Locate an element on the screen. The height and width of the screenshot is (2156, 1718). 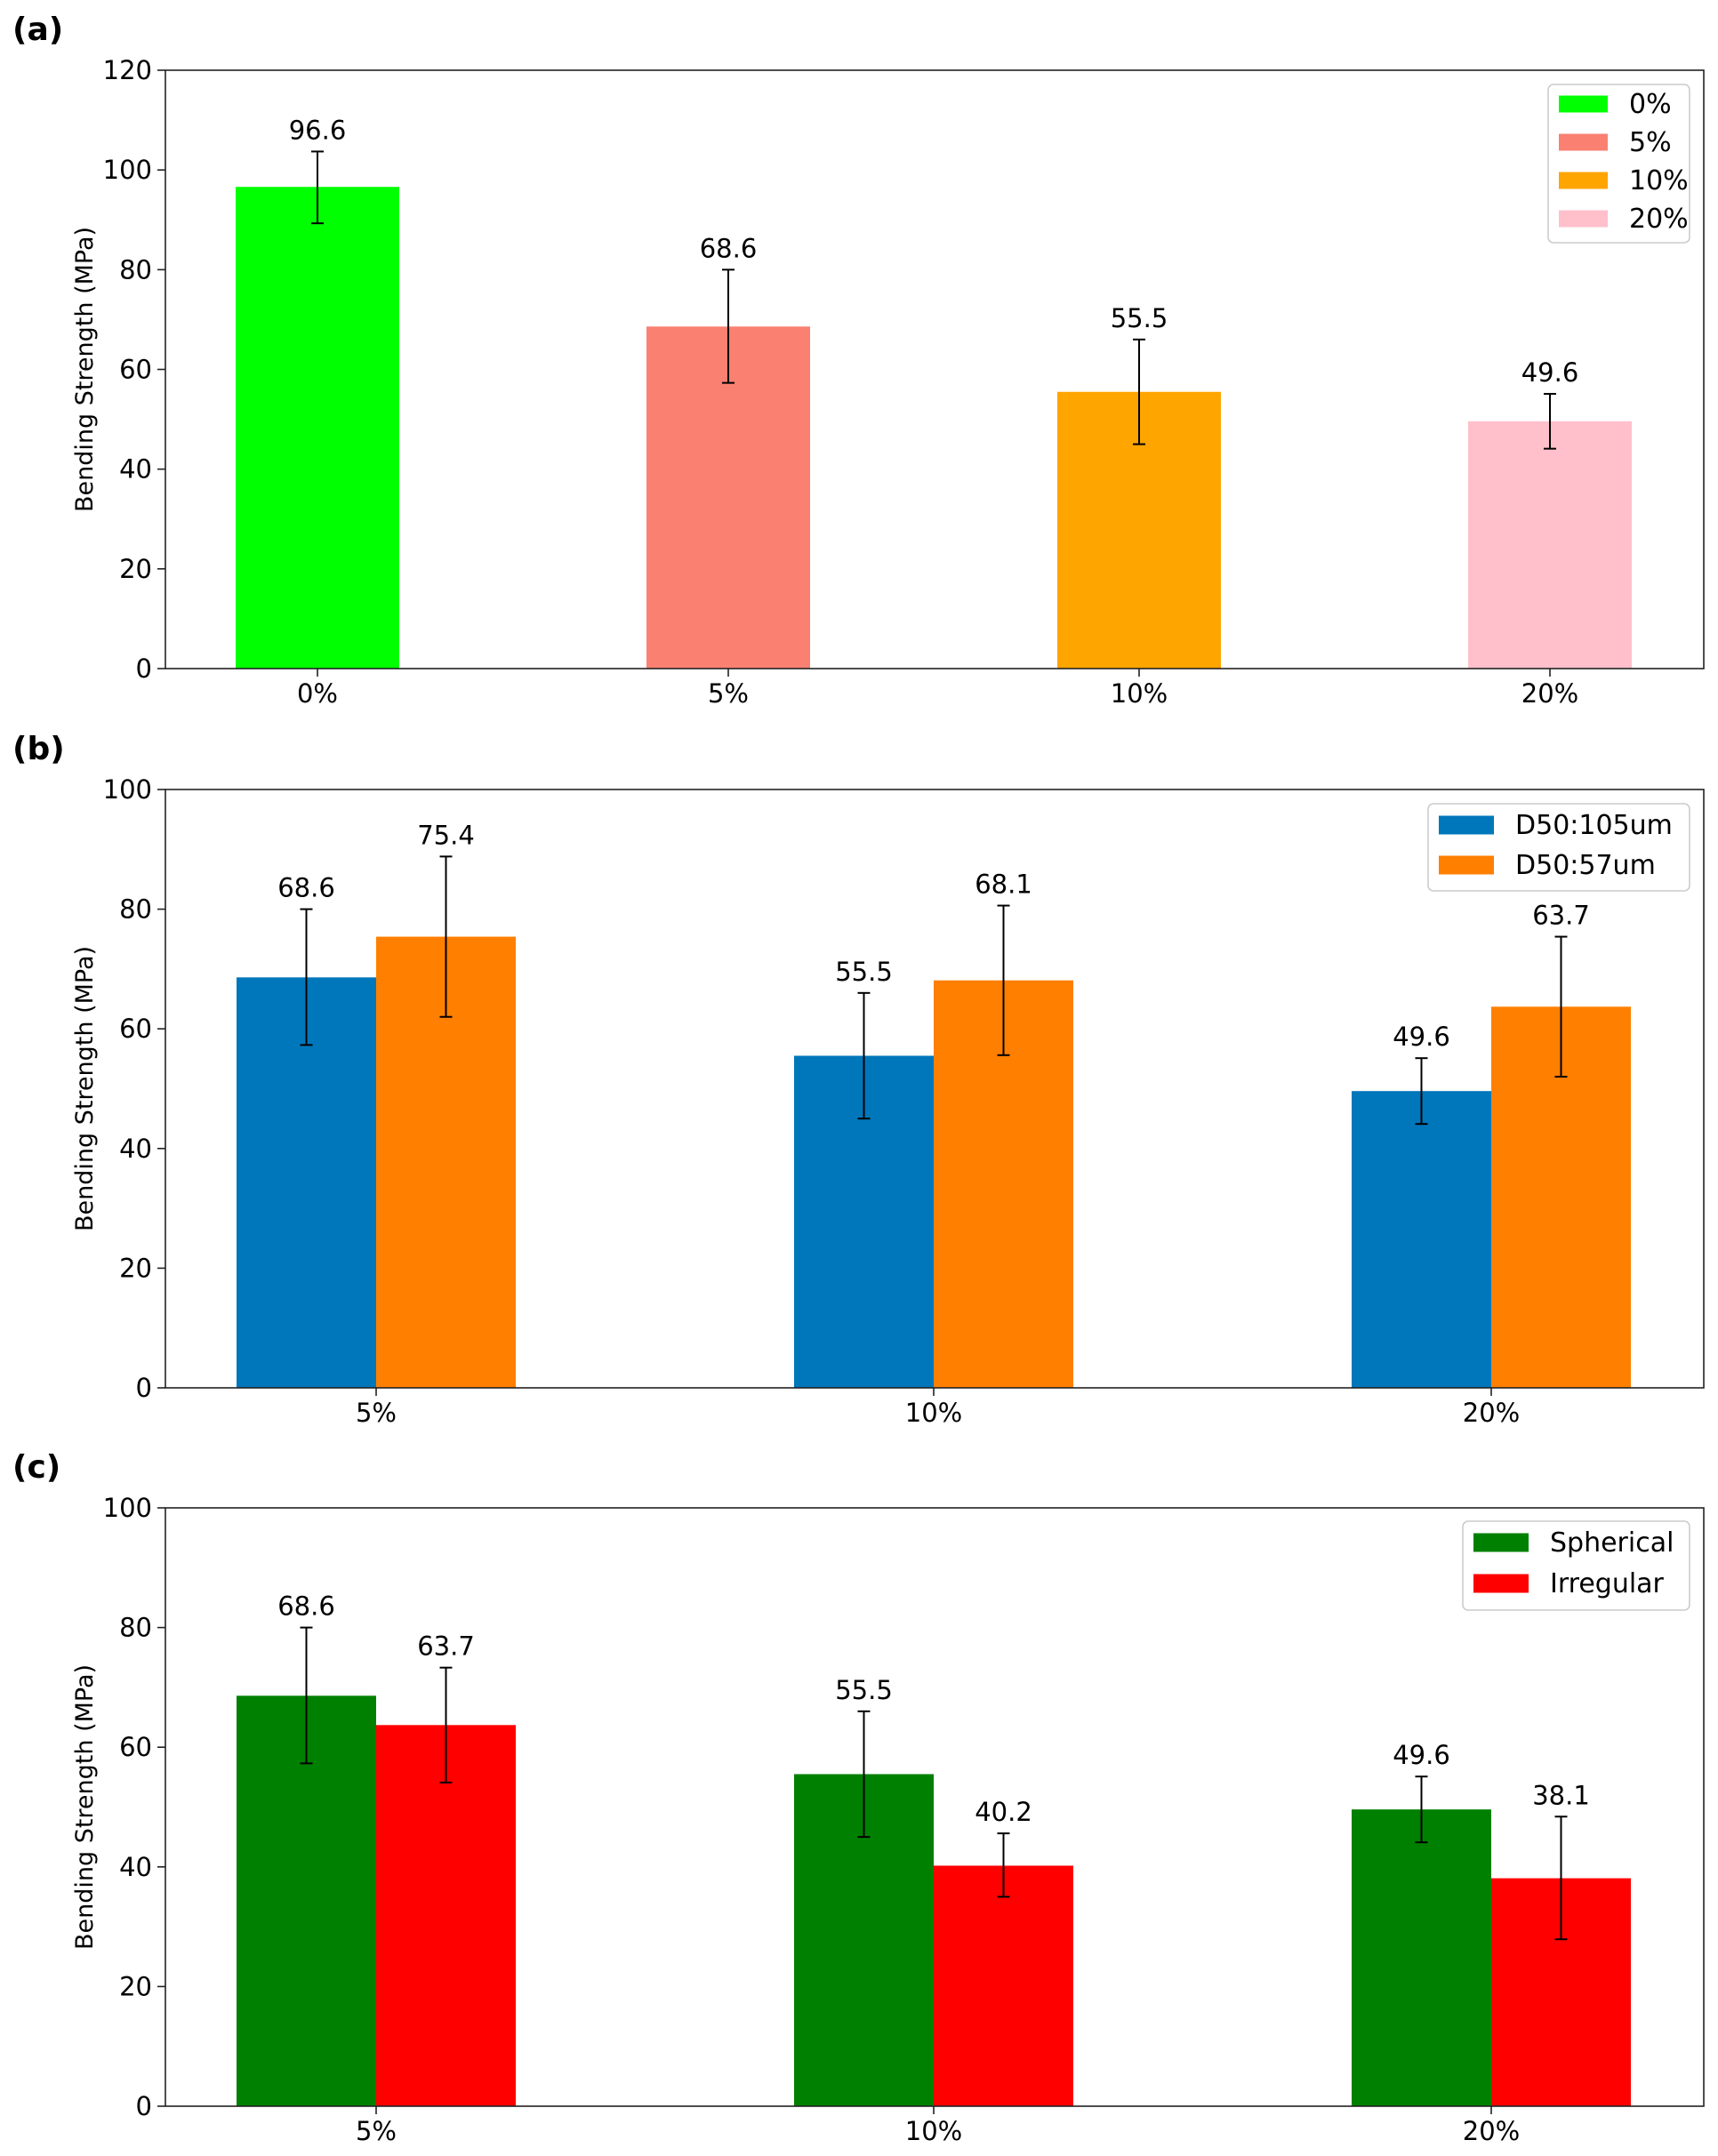
bar-irregular-10pct is located at coordinates (1003, 1986).